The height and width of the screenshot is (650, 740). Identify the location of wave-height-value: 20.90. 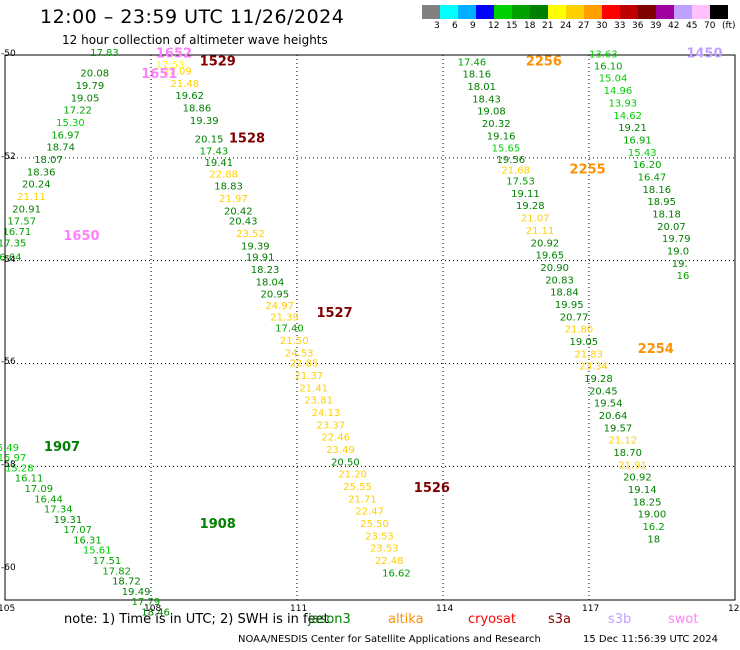
(554, 268).